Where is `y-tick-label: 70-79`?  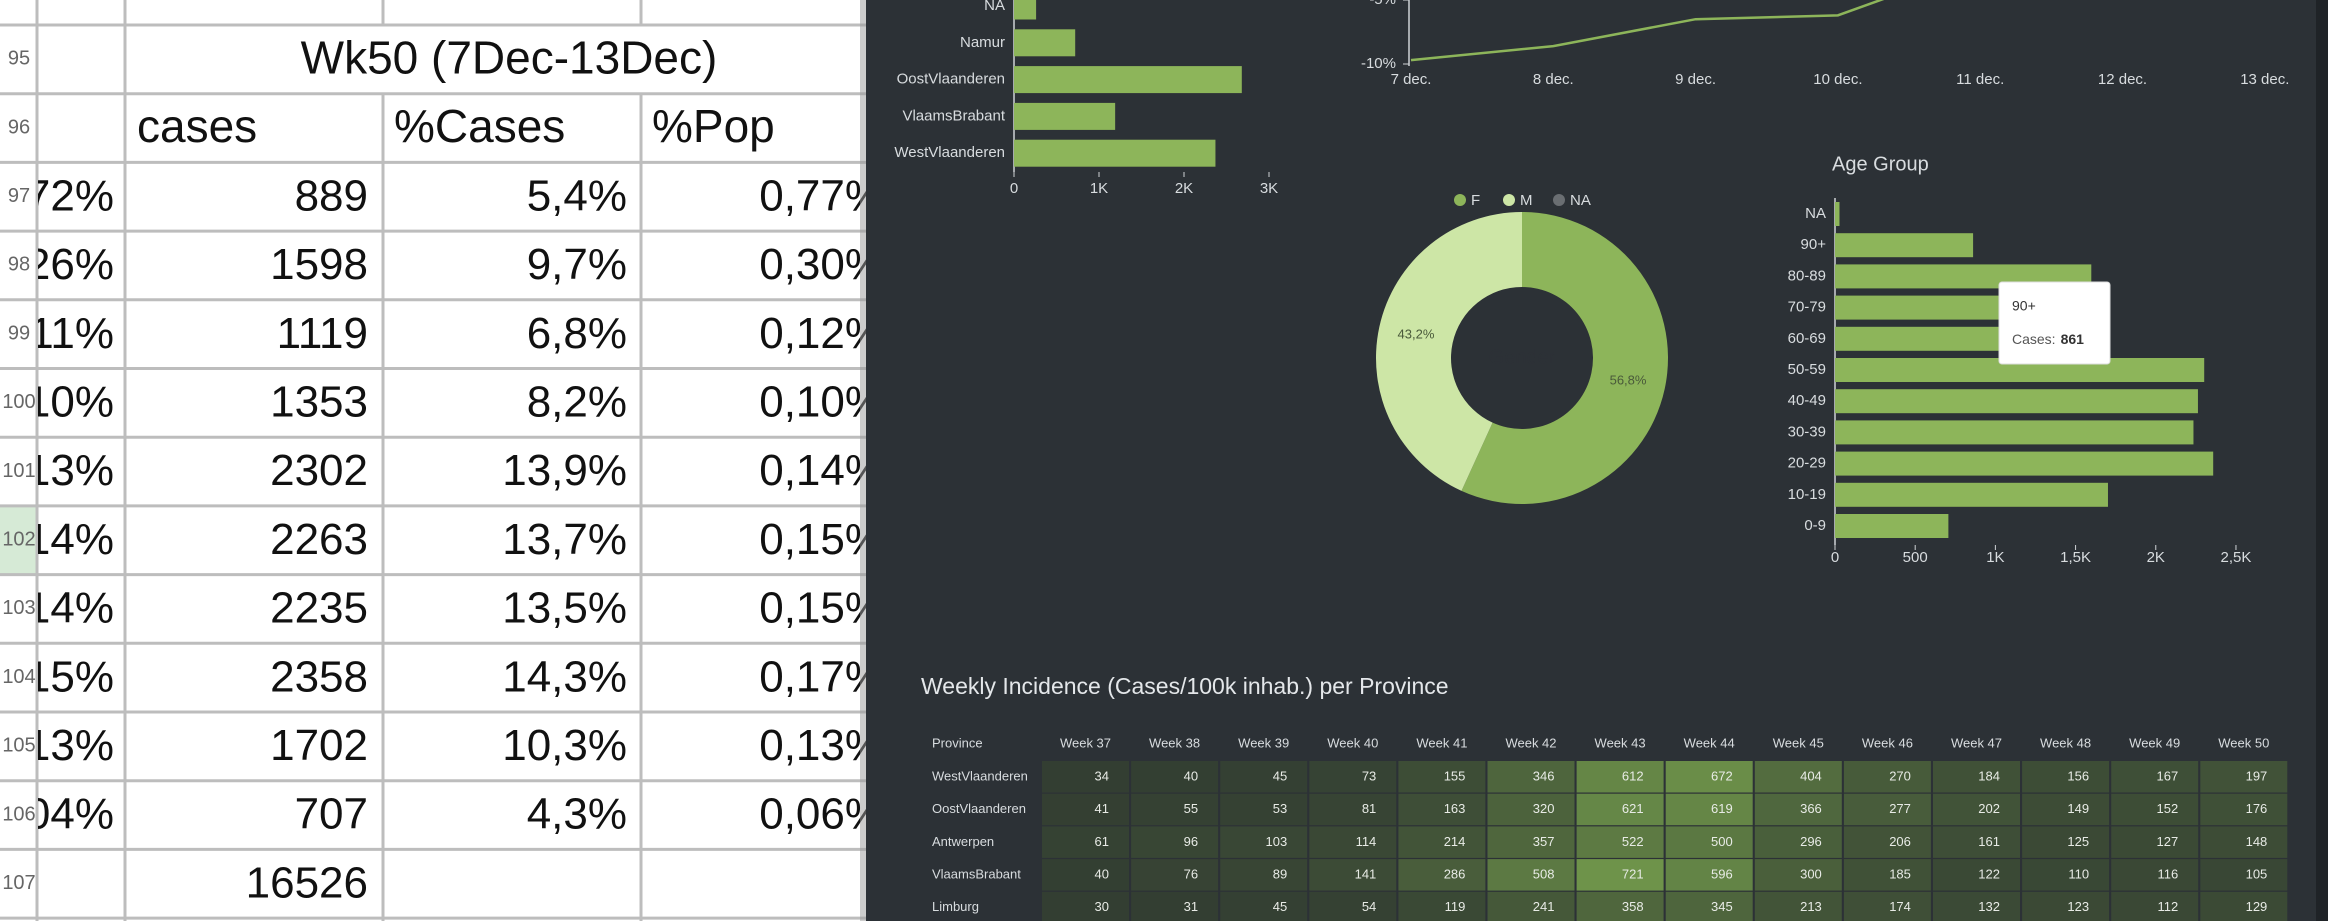 y-tick-label: 70-79 is located at coordinates (1807, 307).